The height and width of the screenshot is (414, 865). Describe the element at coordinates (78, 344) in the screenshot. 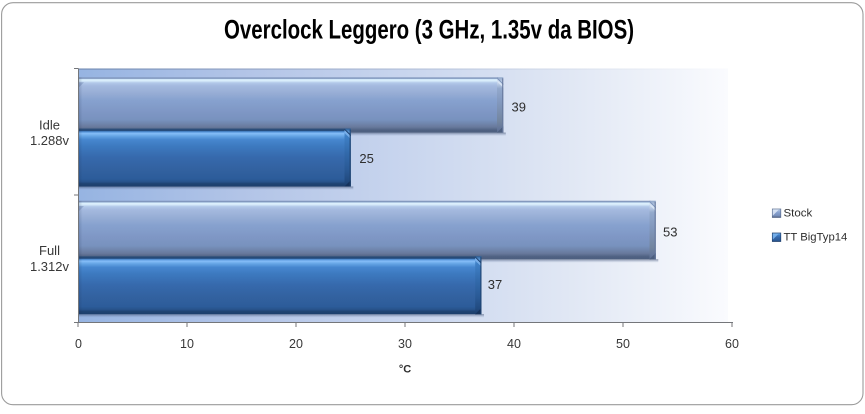

I see `svg-text: 0` at that location.